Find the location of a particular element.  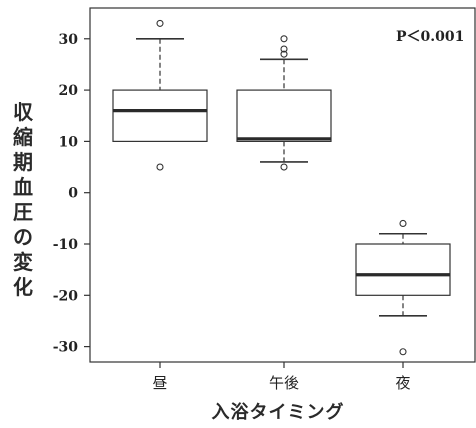

y-tick-label: -10 is located at coordinates (66, 245).